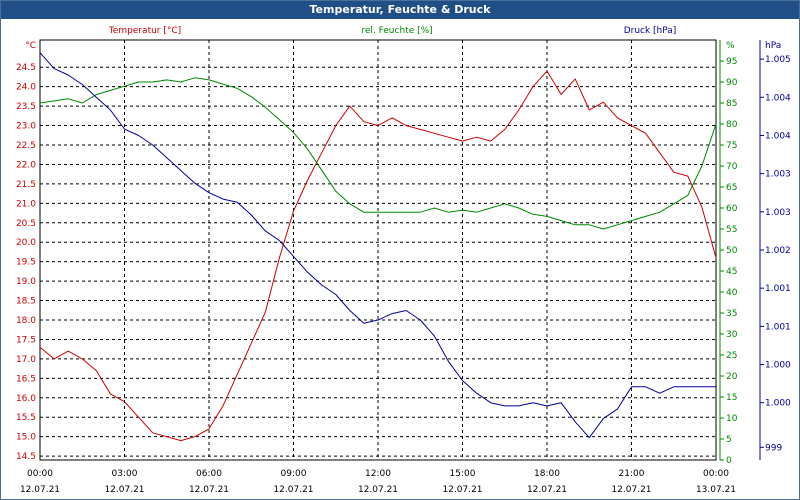 The image size is (800, 500). What do you see at coordinates (26, 224) in the screenshot?
I see `temperature-tick-label: 20.5` at bounding box center [26, 224].